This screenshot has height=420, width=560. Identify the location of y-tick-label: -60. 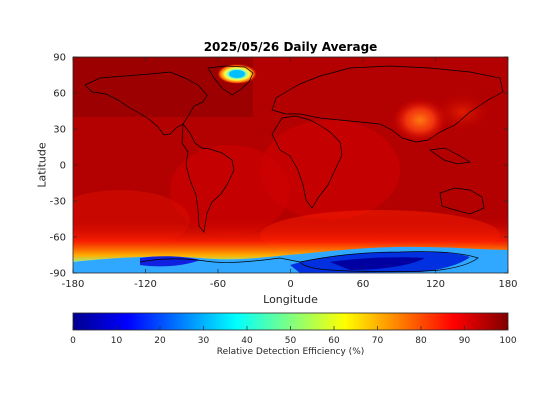
(58, 238).